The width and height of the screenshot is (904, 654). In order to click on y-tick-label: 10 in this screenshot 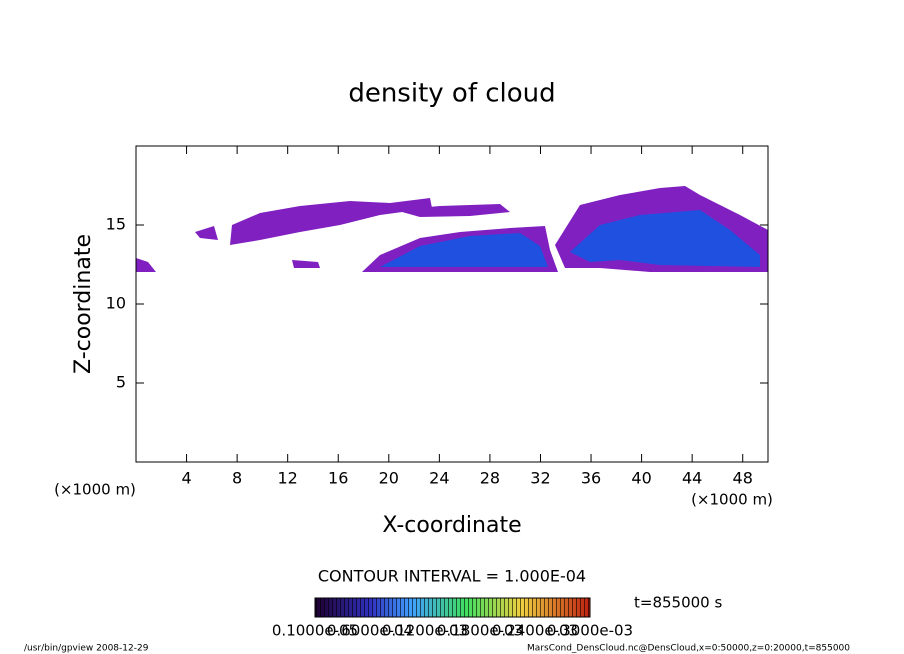, I will do `click(116, 303)`.